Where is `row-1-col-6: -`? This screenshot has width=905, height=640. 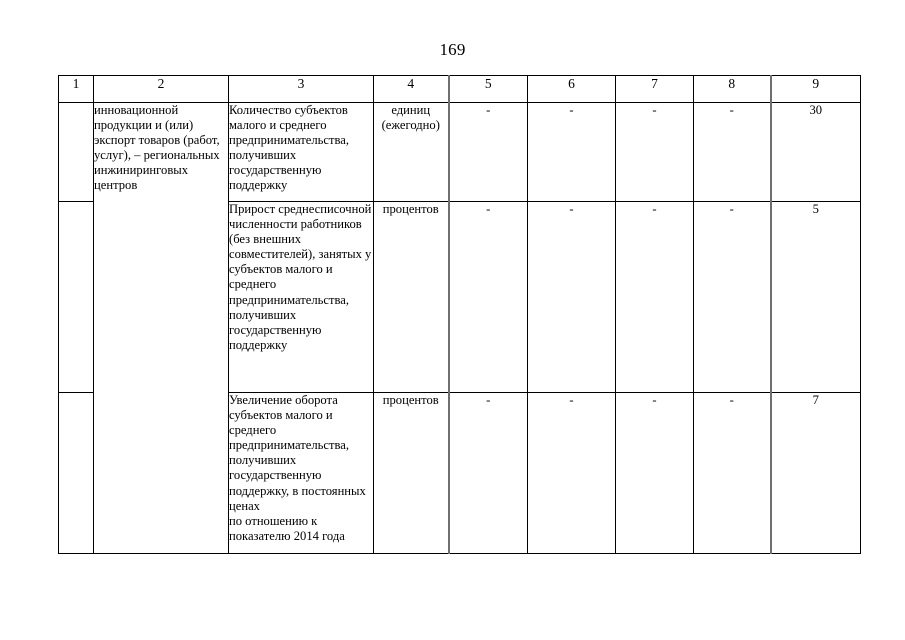 row-1-col-6: - is located at coordinates (571, 152).